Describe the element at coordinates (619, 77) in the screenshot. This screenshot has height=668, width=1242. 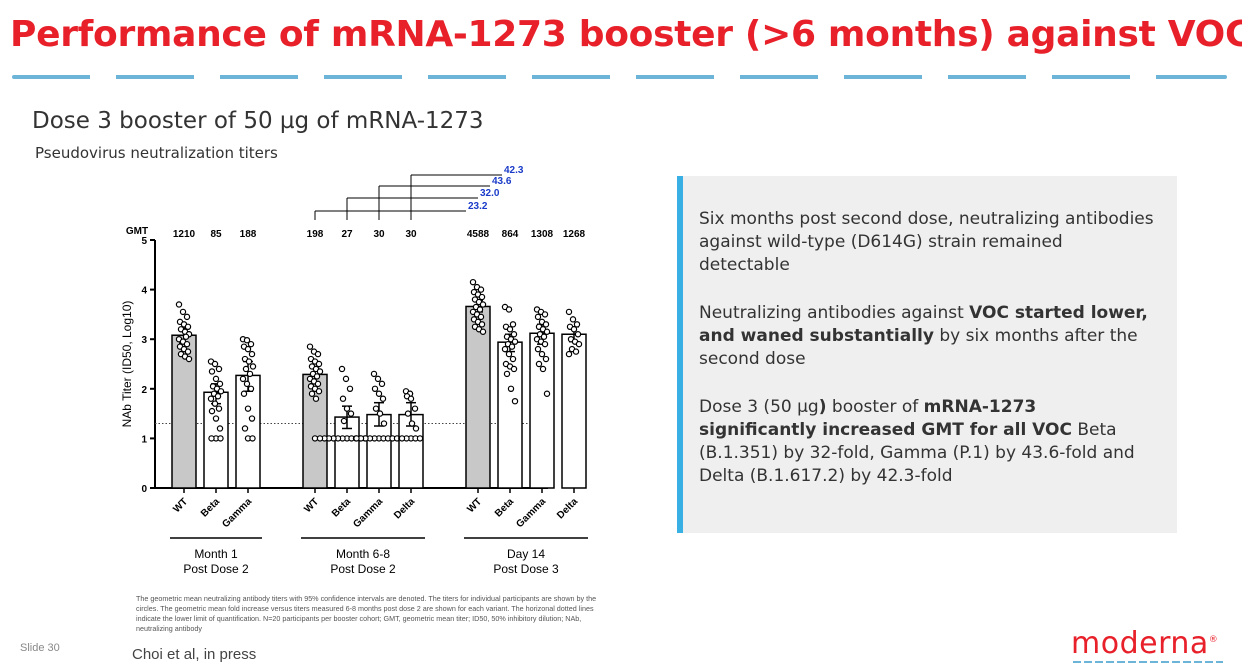
I see `title-divider` at that location.